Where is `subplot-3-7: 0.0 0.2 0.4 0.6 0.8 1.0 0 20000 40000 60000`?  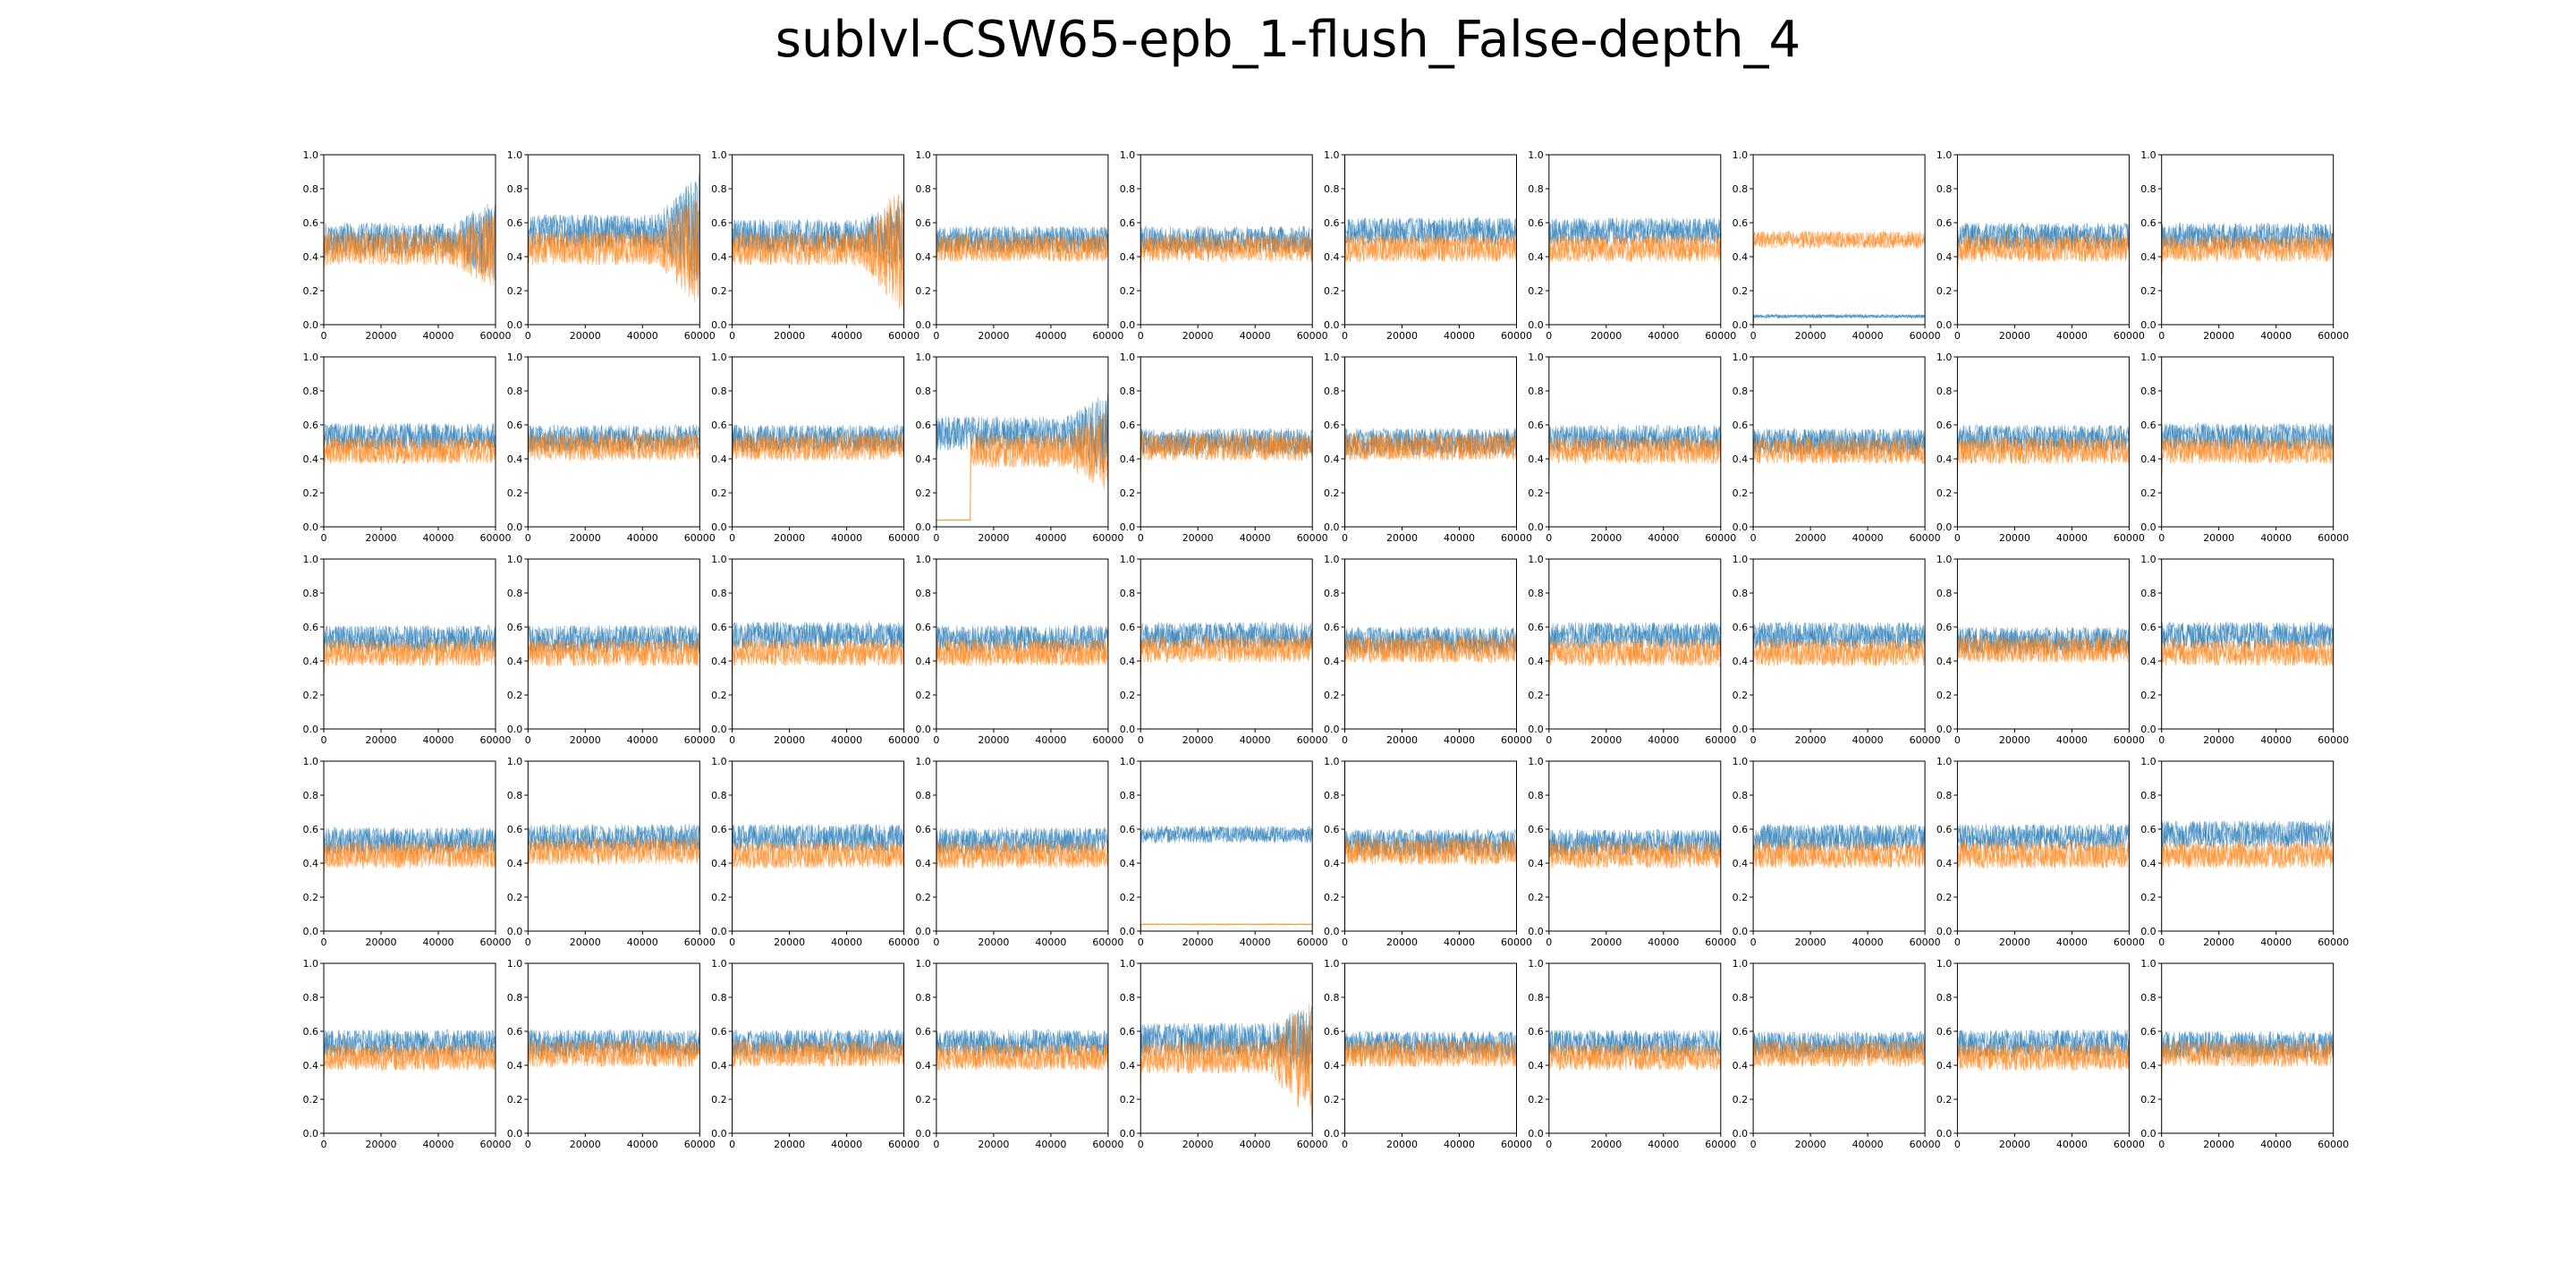
subplot-3-7: 0.0 0.2 0.4 0.6 0.8 1.0 0 20000 40000 60000 is located at coordinates (1632, 650).